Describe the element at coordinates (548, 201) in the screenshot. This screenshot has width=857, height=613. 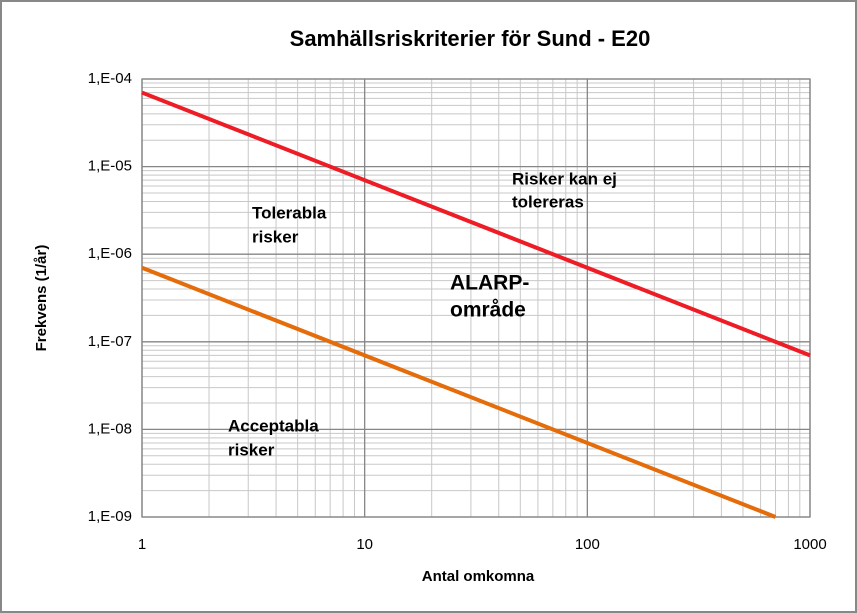
I see `annotation: tolereras` at that location.